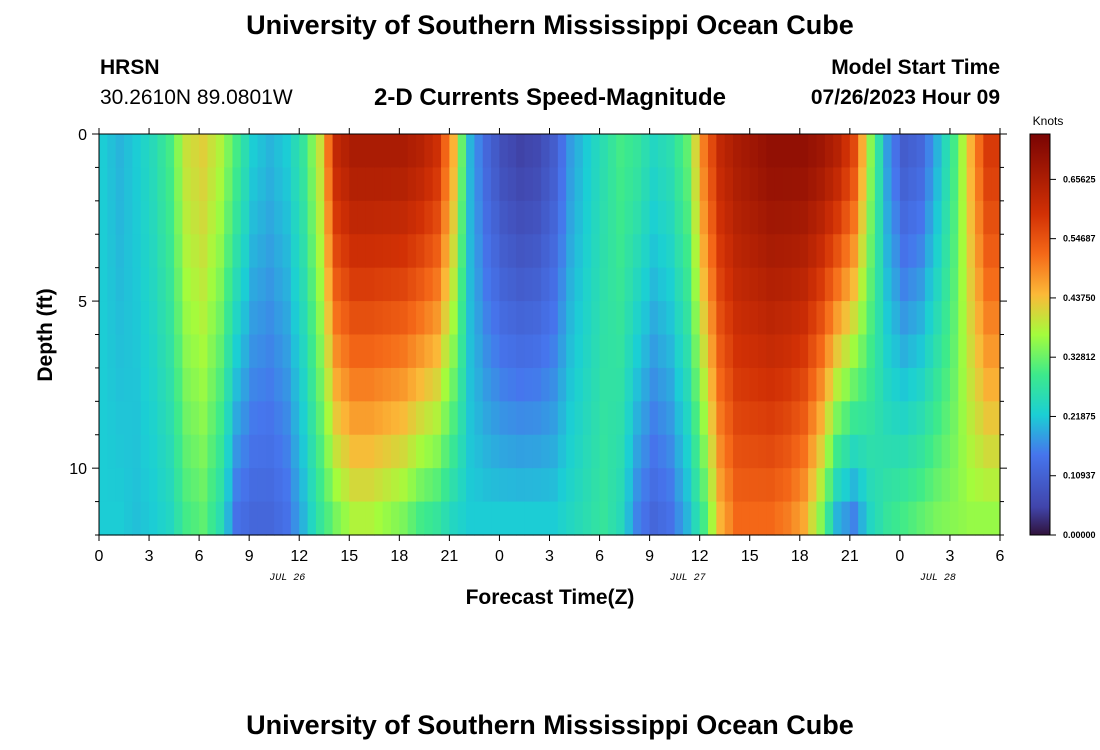 The width and height of the screenshot is (1100, 750). I want to click on x-tick-label: 0, so click(499, 556).